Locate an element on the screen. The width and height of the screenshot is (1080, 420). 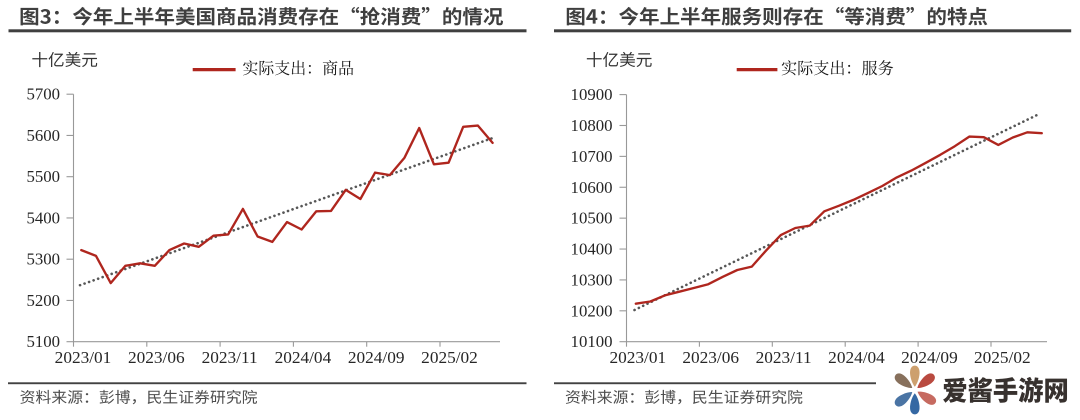
svg-text: 5100 is located at coordinates (43, 341).